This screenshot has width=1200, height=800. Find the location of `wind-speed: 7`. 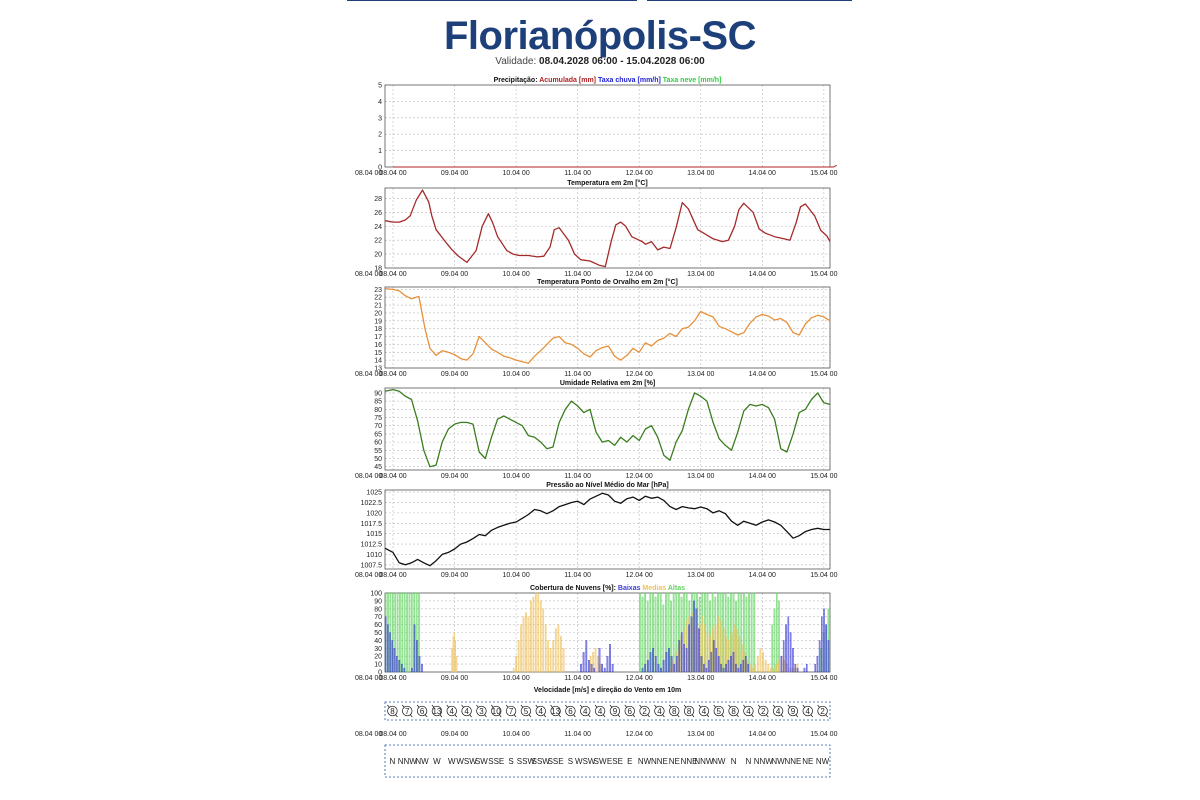

wind-speed: 7 is located at coordinates (407, 711).